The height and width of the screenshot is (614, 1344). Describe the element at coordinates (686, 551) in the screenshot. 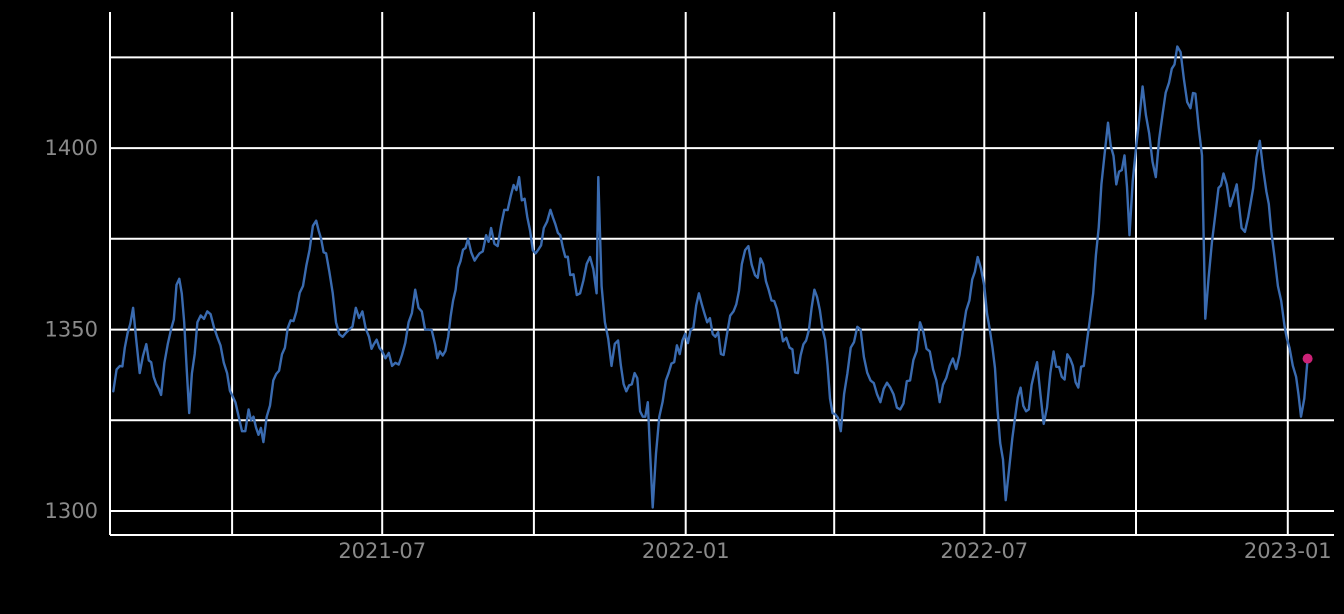

I see `x-tick-label: 2022-01` at that location.